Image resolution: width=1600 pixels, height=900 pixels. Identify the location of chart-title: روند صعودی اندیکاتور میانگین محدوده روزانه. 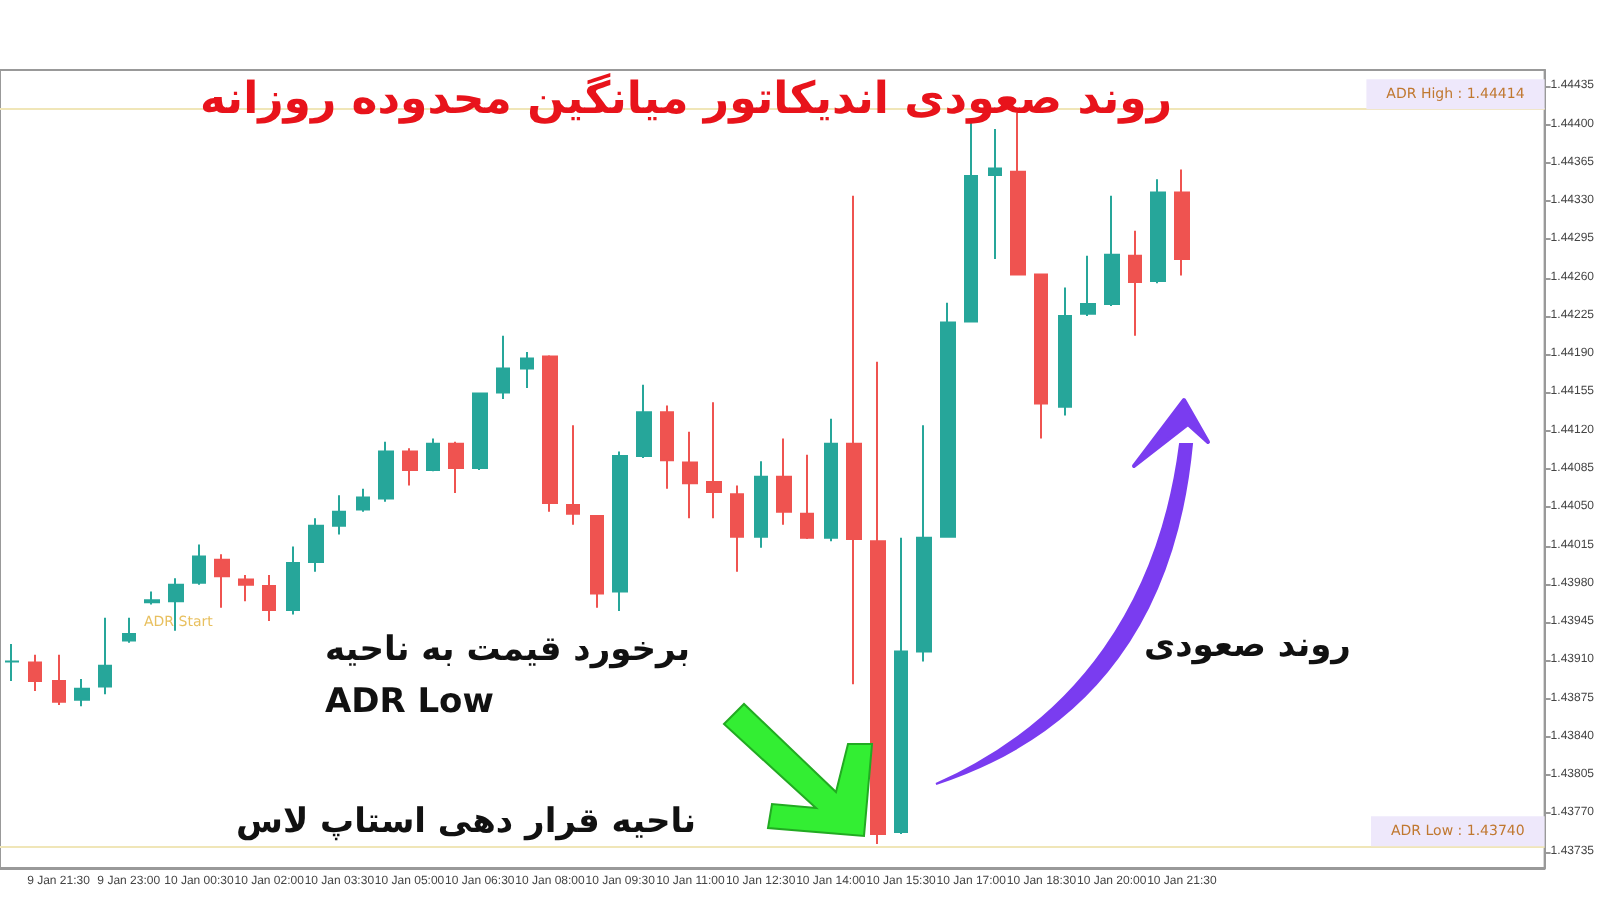
(686, 98).